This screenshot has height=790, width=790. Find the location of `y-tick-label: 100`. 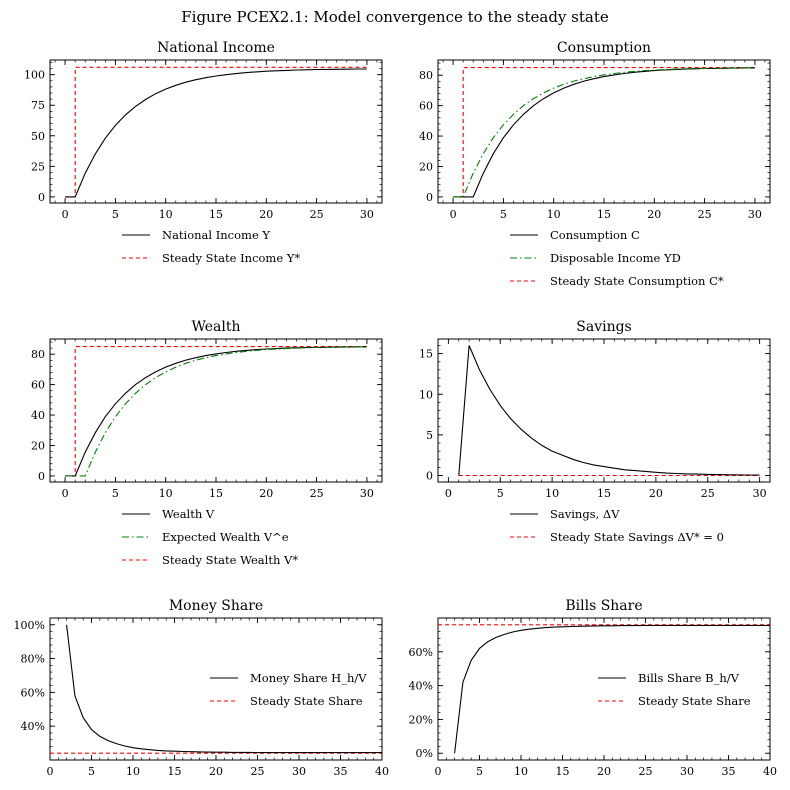

y-tick-label: 100 is located at coordinates (34, 75).